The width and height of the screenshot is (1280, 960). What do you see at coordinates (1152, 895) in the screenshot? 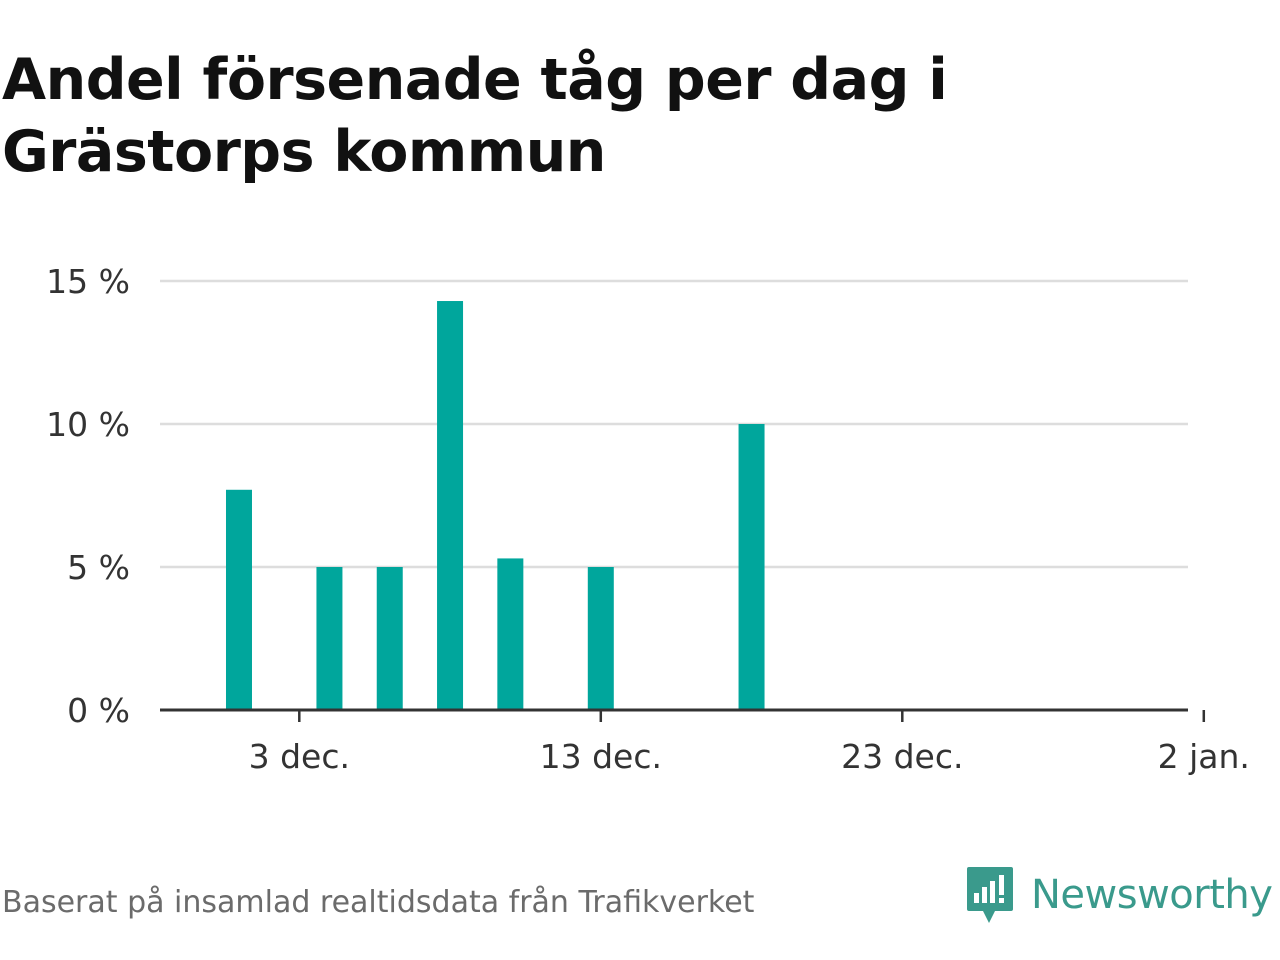
I see `brand-name: Newsworthy` at bounding box center [1152, 895].